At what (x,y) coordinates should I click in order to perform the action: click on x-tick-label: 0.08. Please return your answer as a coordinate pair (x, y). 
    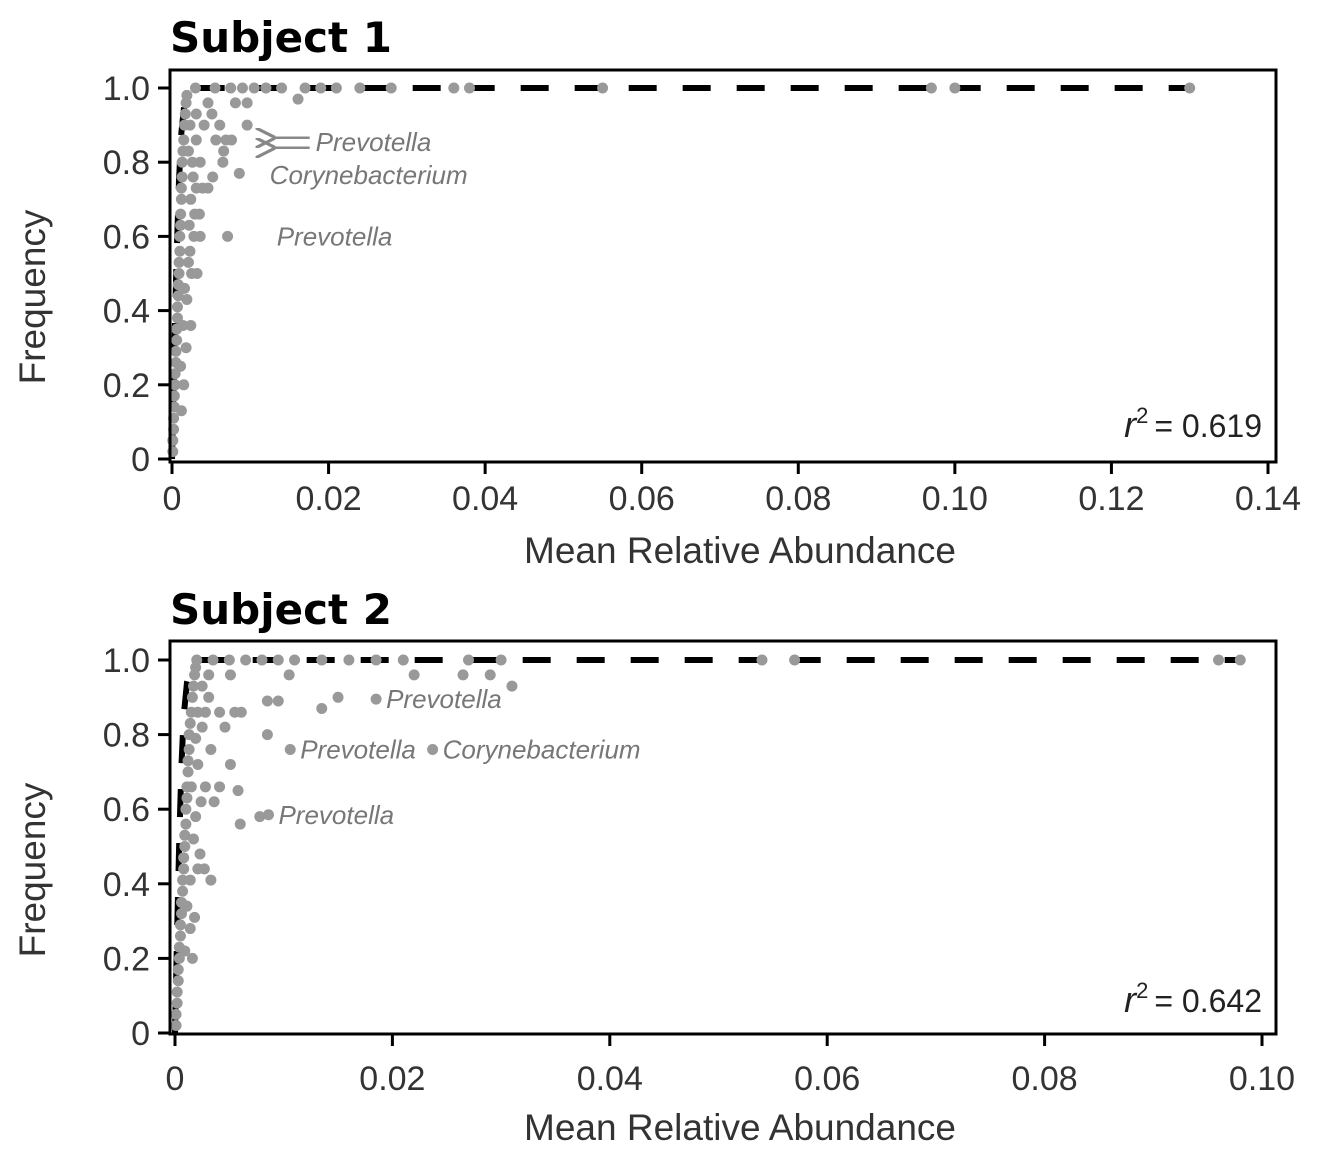
    Looking at the image, I should click on (1045, 1079).